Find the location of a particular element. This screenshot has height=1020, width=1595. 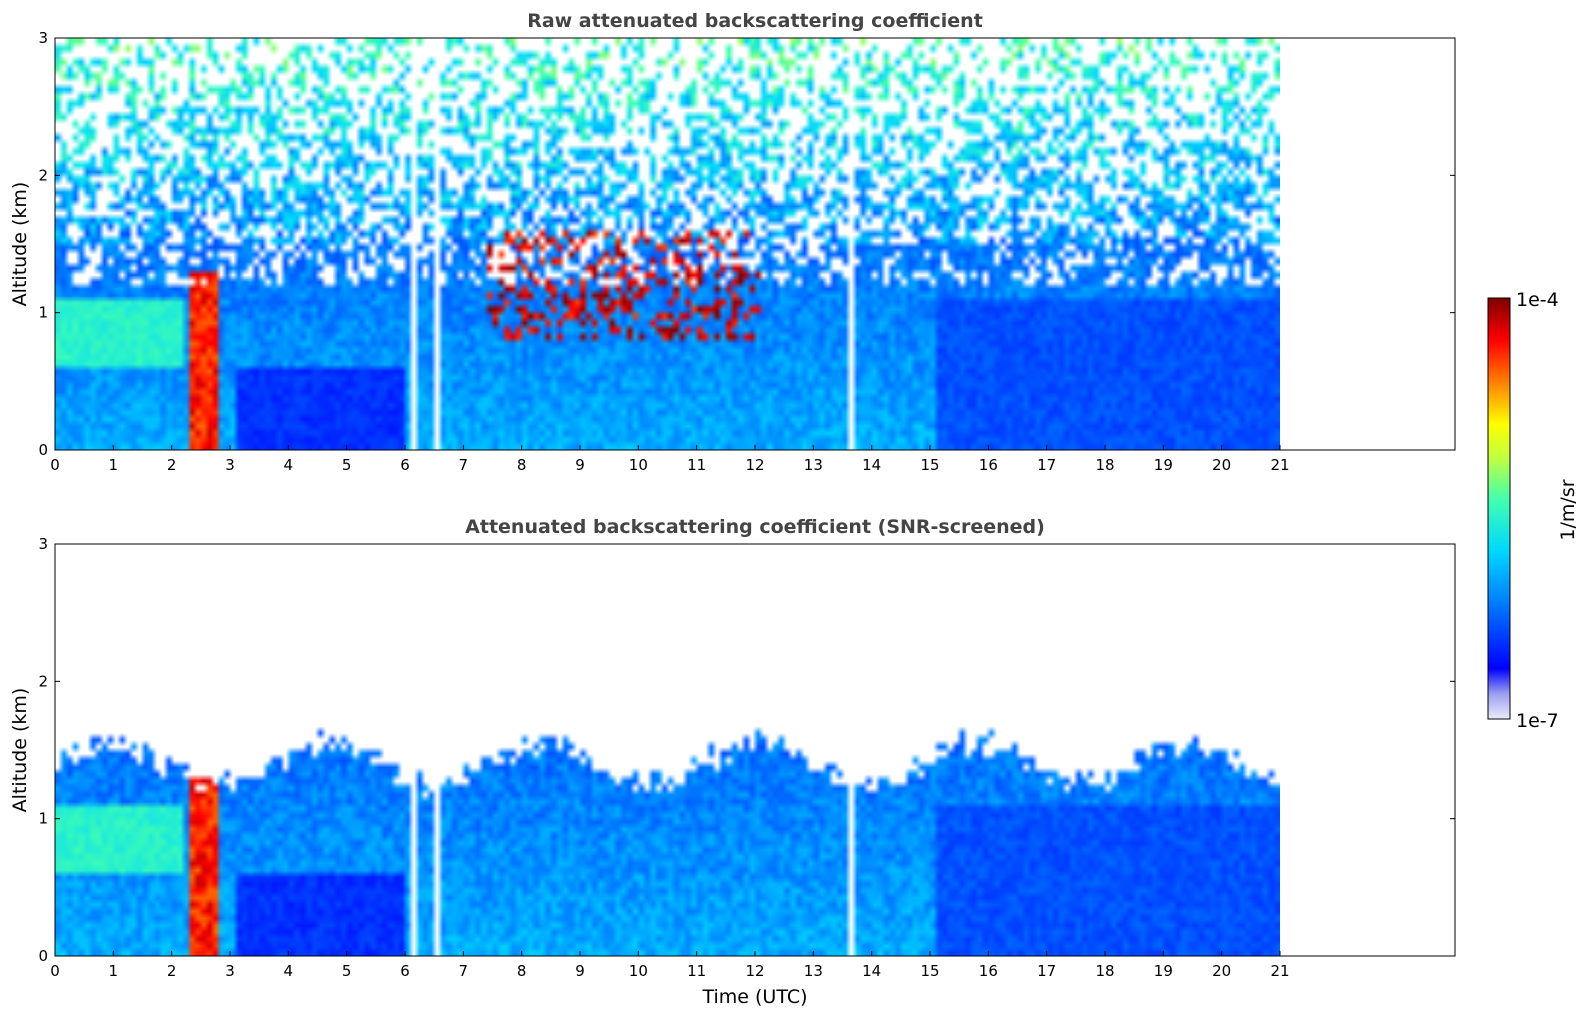

colorbar-max-label: 1e-4 is located at coordinates (1537, 300).